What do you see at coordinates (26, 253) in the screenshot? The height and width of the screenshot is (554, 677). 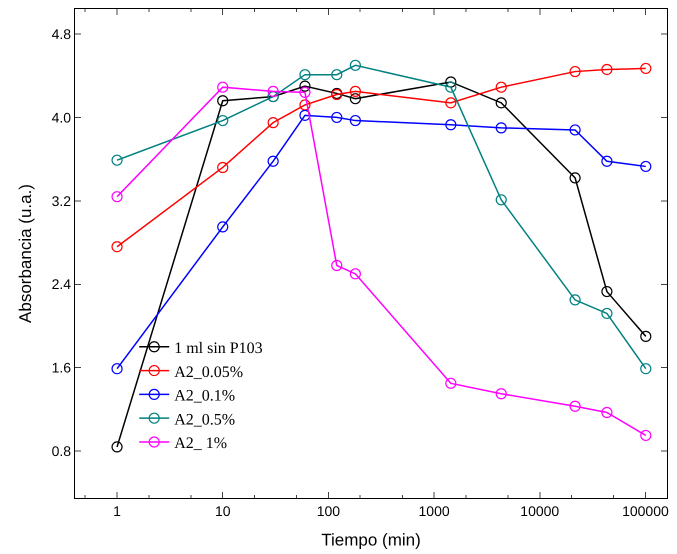 I see `y-axis-title: Absorbancia (u.a.)` at bounding box center [26, 253].